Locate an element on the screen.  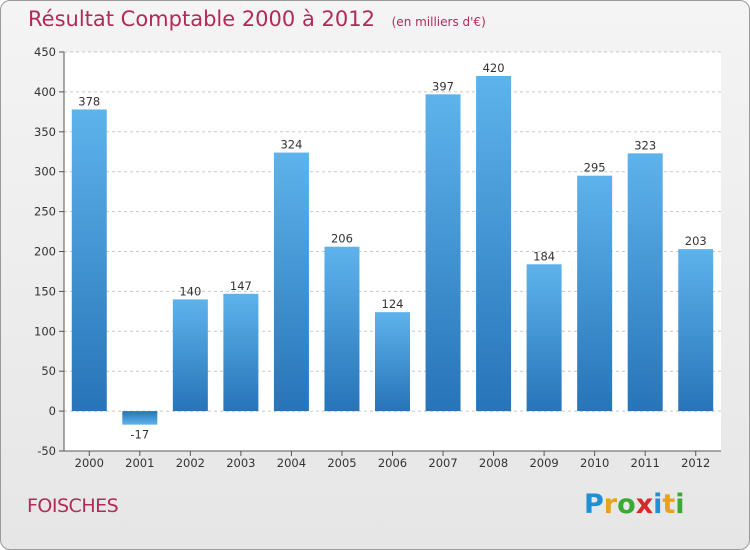
y-tick-label: 50 is located at coordinates (48, 371).